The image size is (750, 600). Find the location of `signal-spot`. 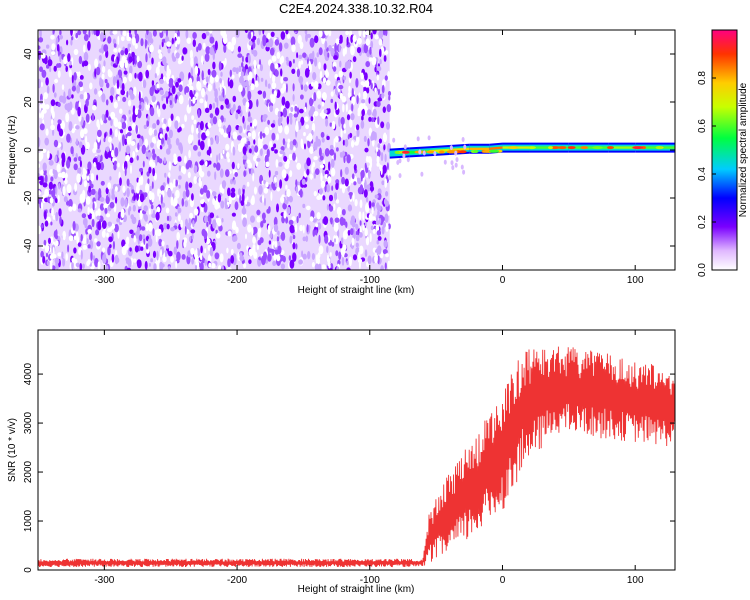

signal-spot is located at coordinates (513, 148).